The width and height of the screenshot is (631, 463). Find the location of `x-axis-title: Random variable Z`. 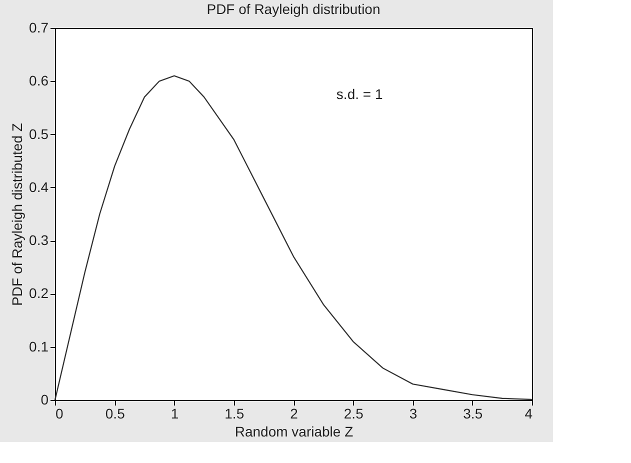

x-axis-title: Random variable Z is located at coordinates (294, 432).